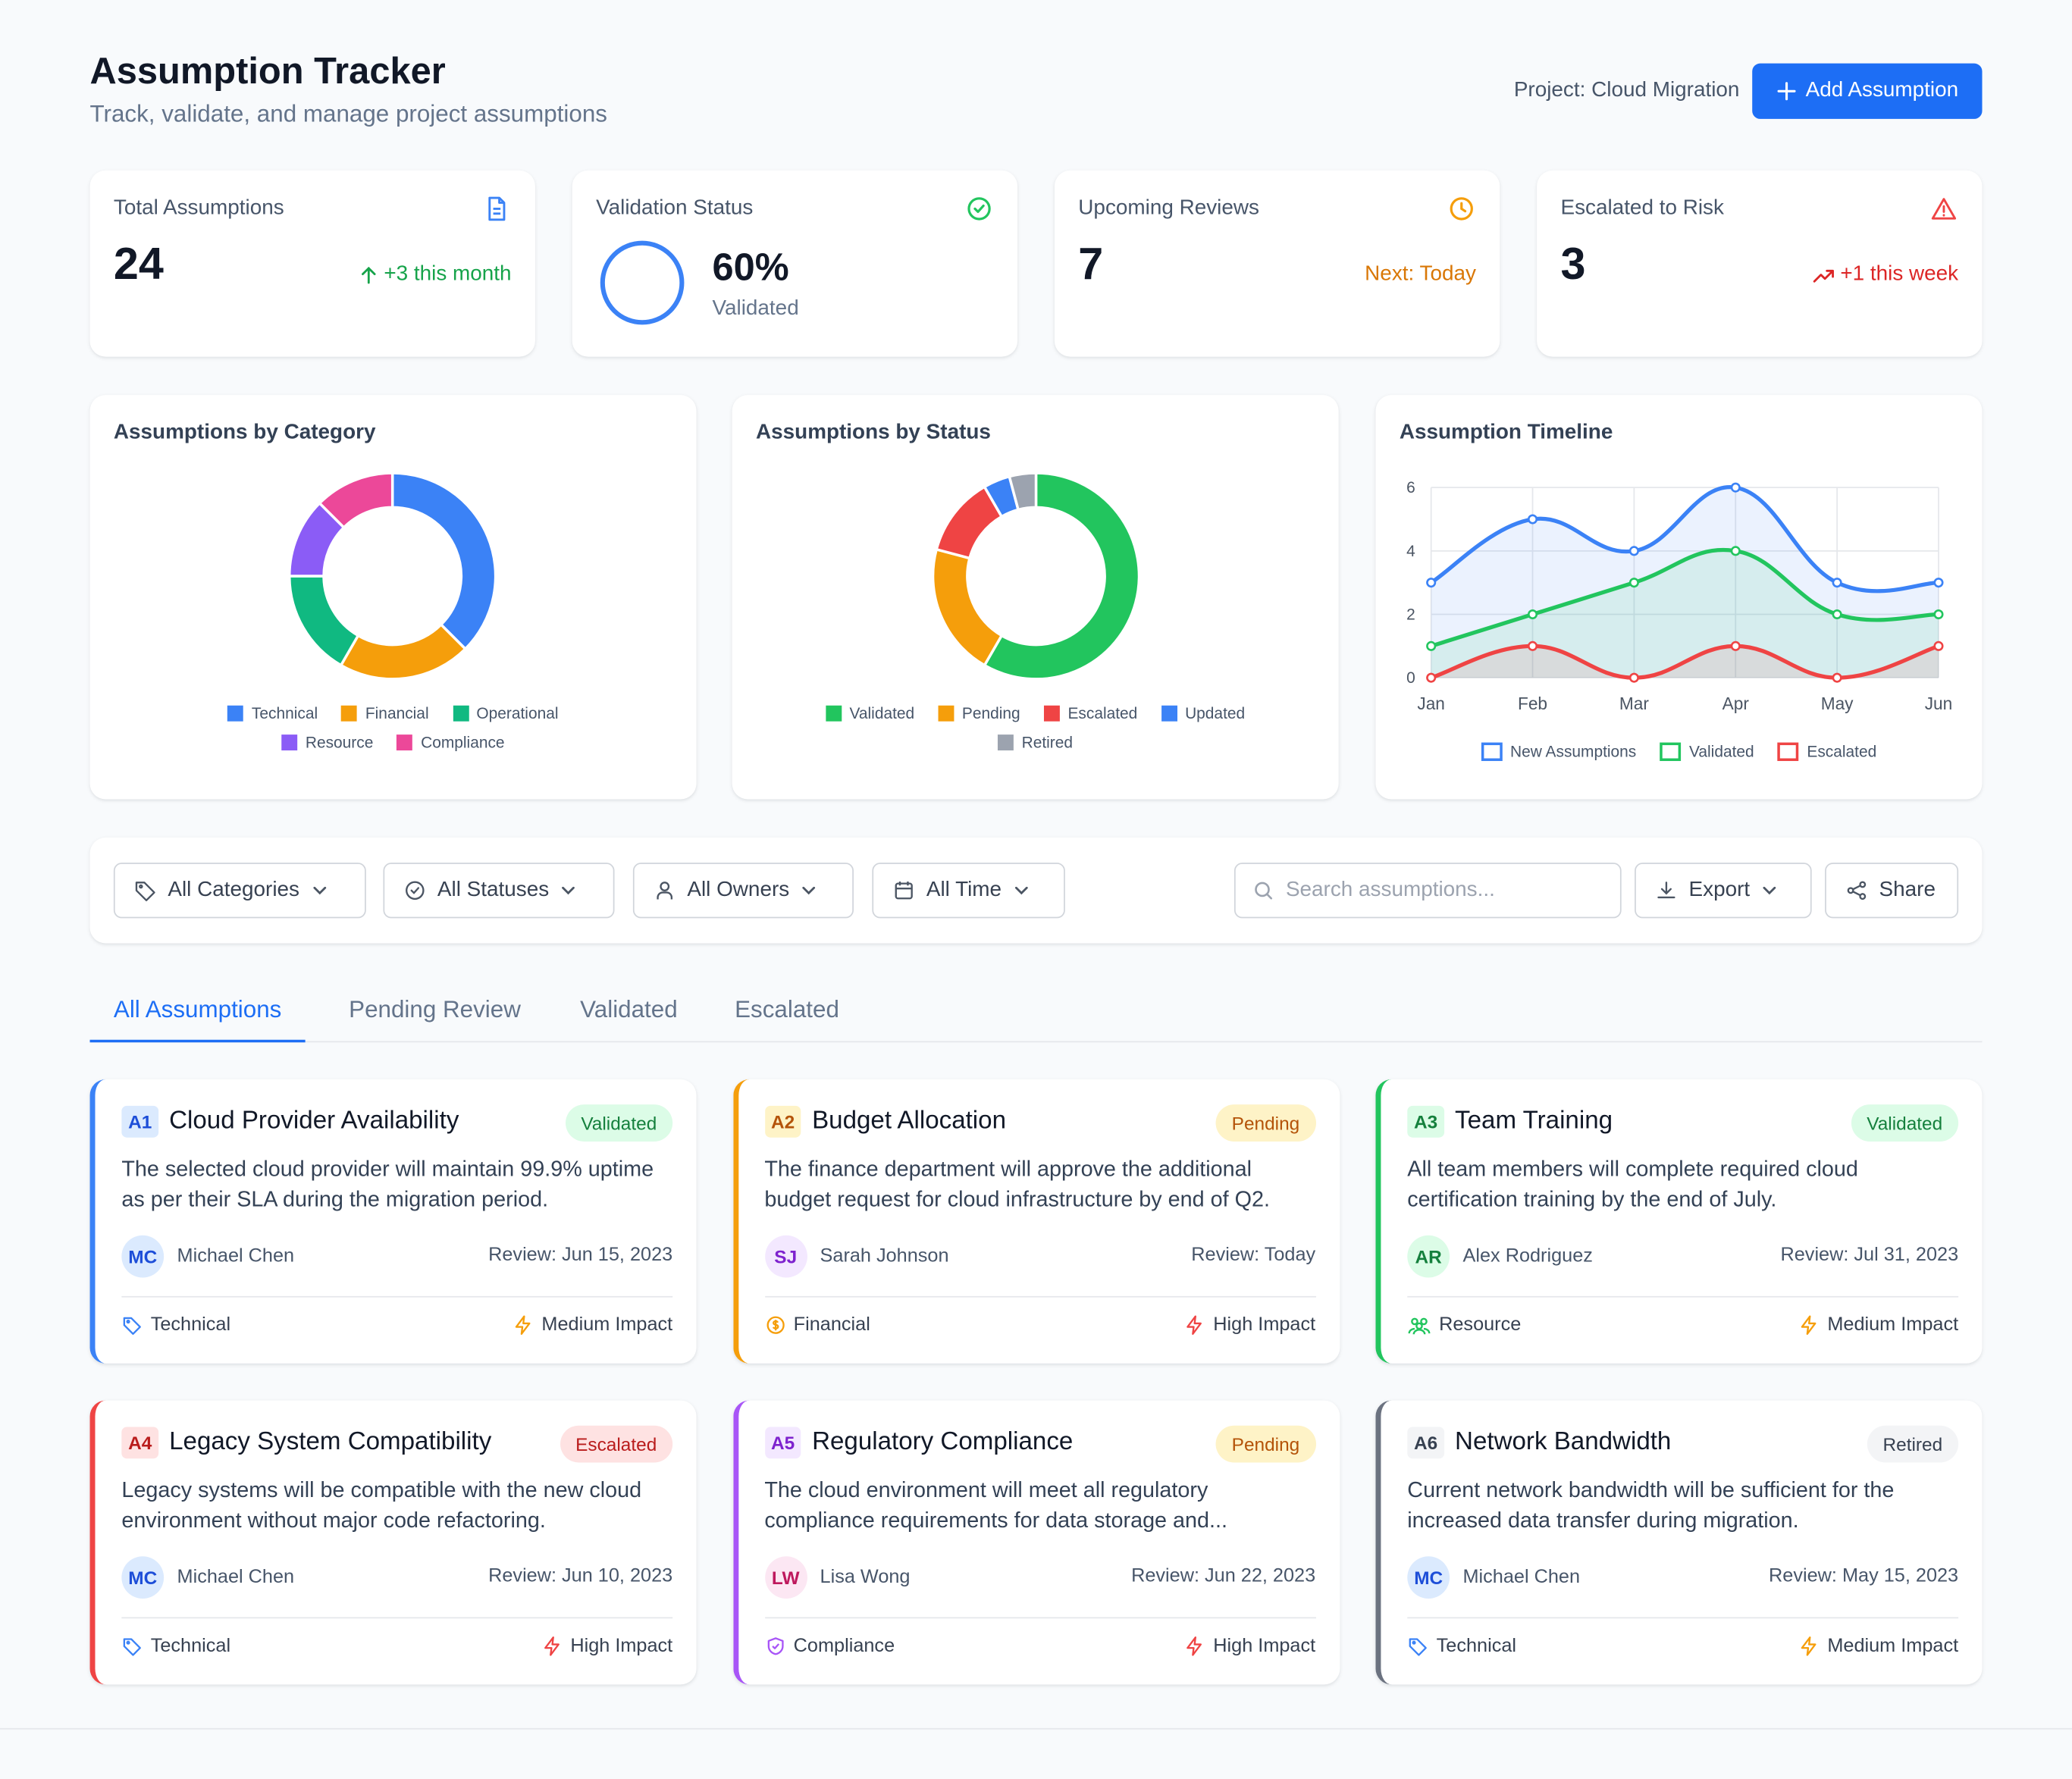 The width and height of the screenshot is (2072, 1779). What do you see at coordinates (743, 891) in the screenshot?
I see `owner-filter-dropdown: All Owners` at bounding box center [743, 891].